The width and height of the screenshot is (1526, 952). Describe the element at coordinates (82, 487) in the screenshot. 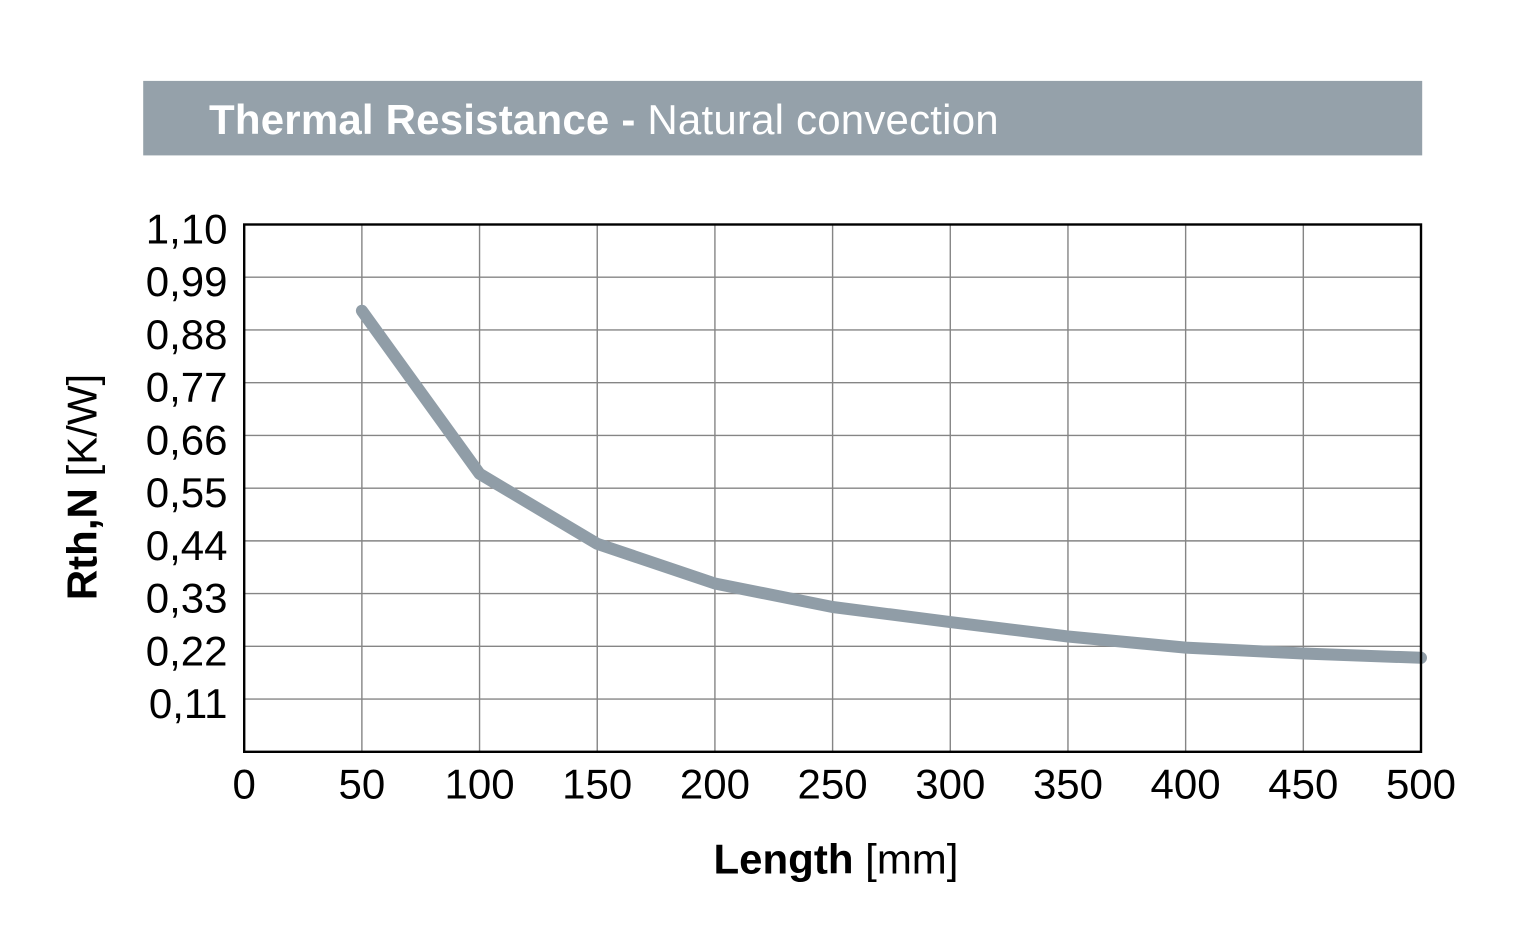

I see `svg-text: Rth,N [K/W]` at that location.